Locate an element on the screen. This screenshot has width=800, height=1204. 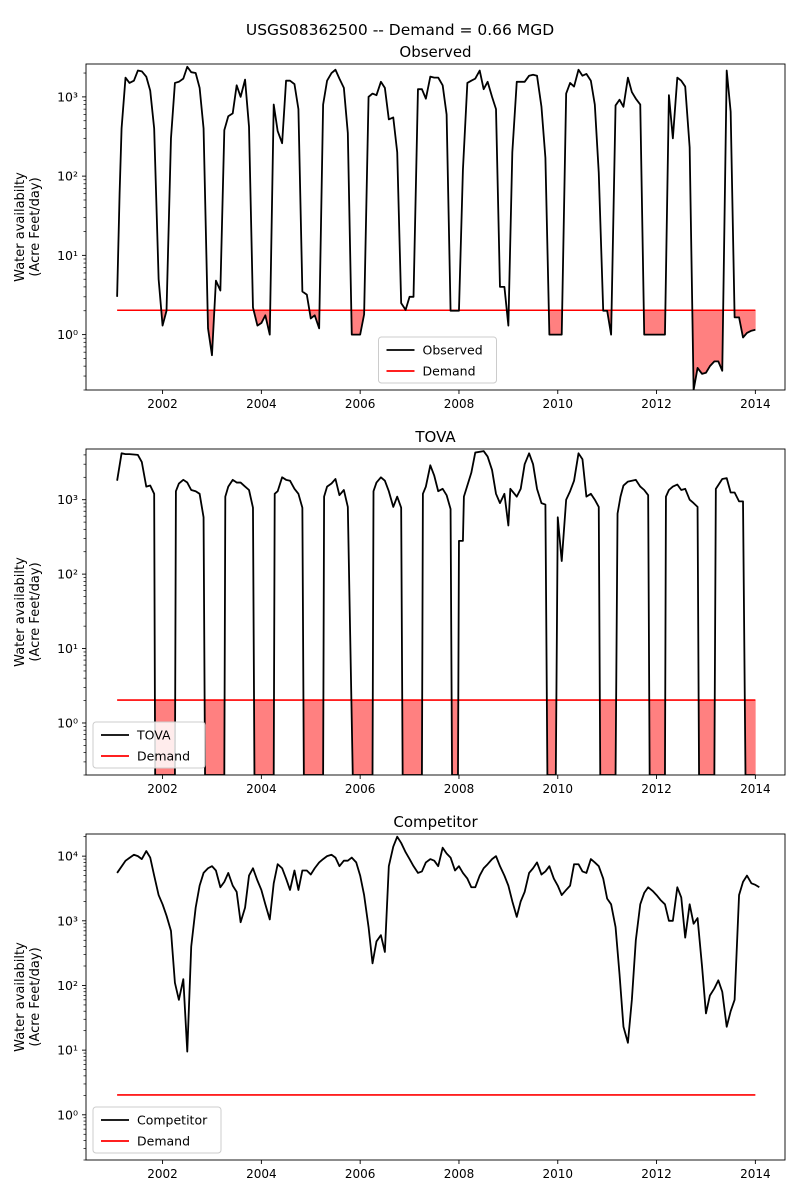
y-tick-label: 10⁴ is located at coordinates (67, 856).